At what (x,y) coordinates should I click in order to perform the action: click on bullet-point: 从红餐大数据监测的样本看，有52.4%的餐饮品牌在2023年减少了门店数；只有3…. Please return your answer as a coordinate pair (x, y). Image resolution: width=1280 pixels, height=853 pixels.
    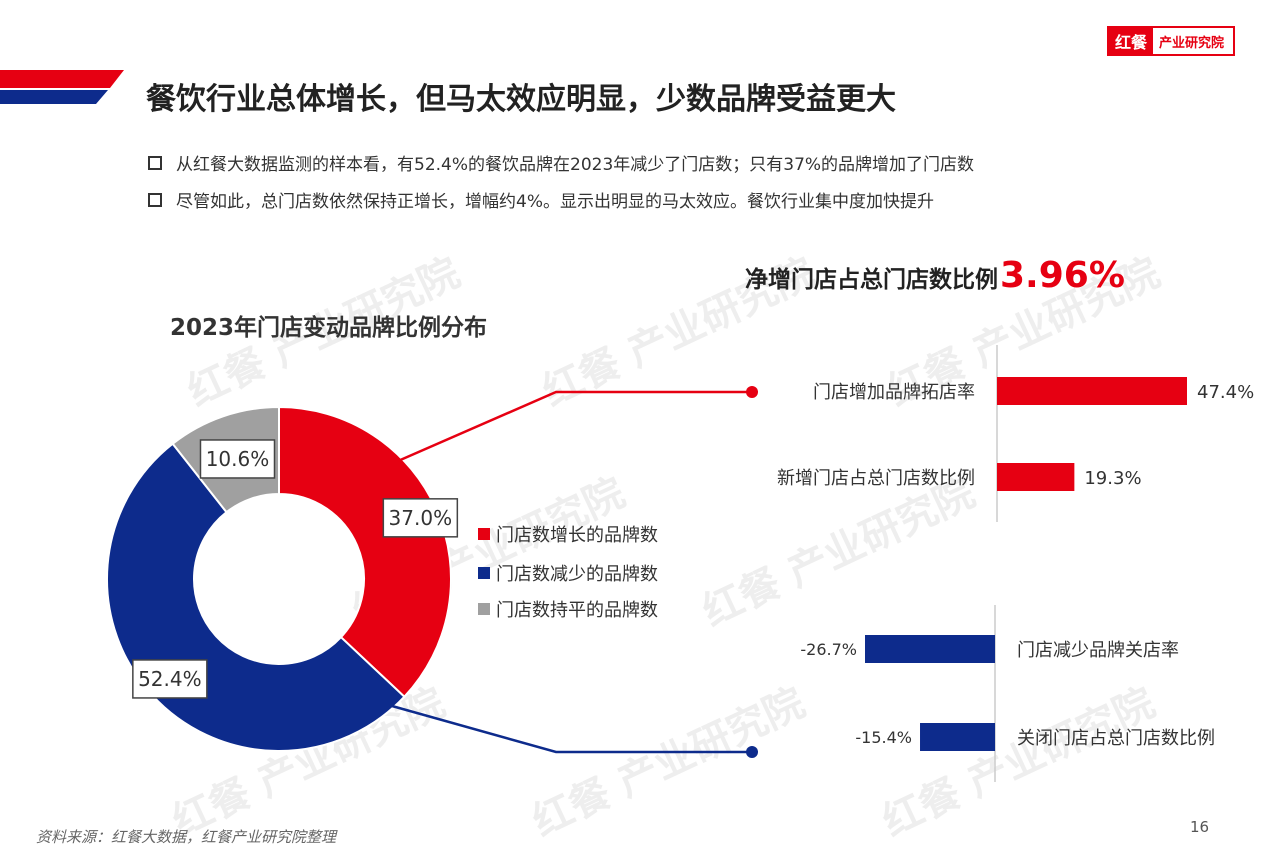
    Looking at the image, I should click on (561, 162).